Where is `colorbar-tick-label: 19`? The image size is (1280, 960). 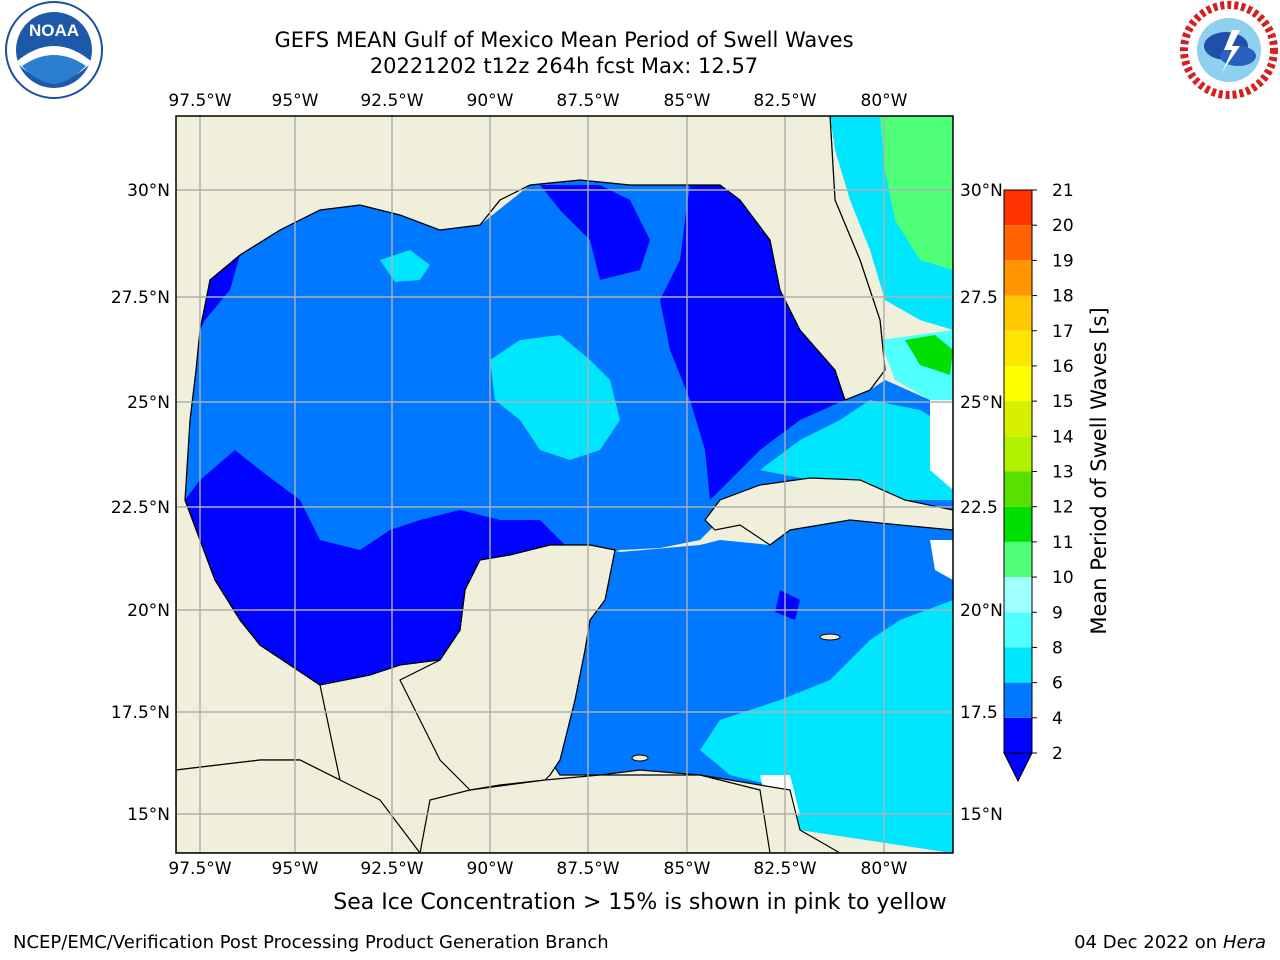 colorbar-tick-label: 19 is located at coordinates (1063, 261).